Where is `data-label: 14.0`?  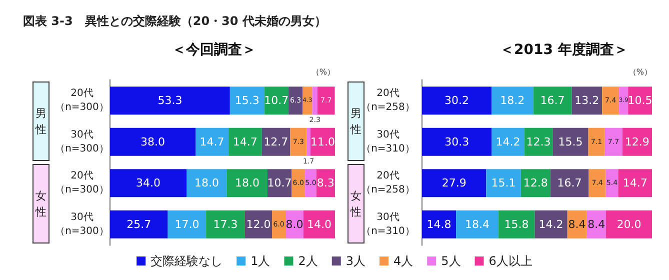 data-label: 14.0 is located at coordinates (319, 224).